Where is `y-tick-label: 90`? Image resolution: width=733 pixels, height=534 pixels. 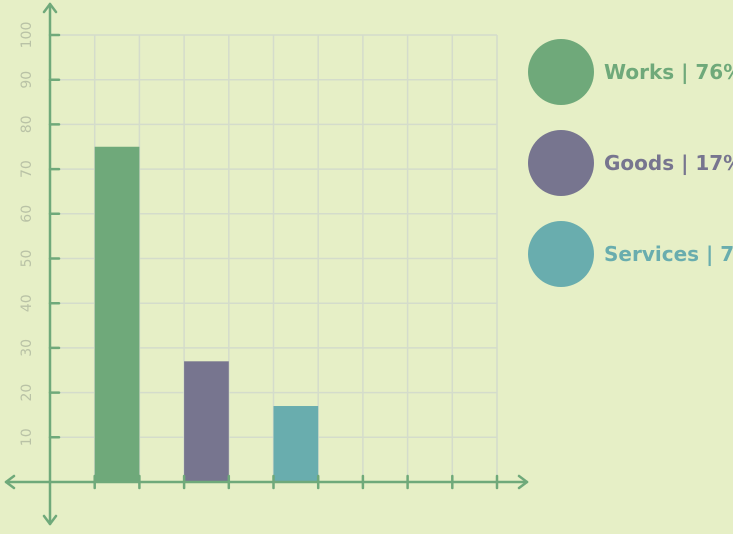
y-tick-label: 90 is located at coordinates (27, 80).